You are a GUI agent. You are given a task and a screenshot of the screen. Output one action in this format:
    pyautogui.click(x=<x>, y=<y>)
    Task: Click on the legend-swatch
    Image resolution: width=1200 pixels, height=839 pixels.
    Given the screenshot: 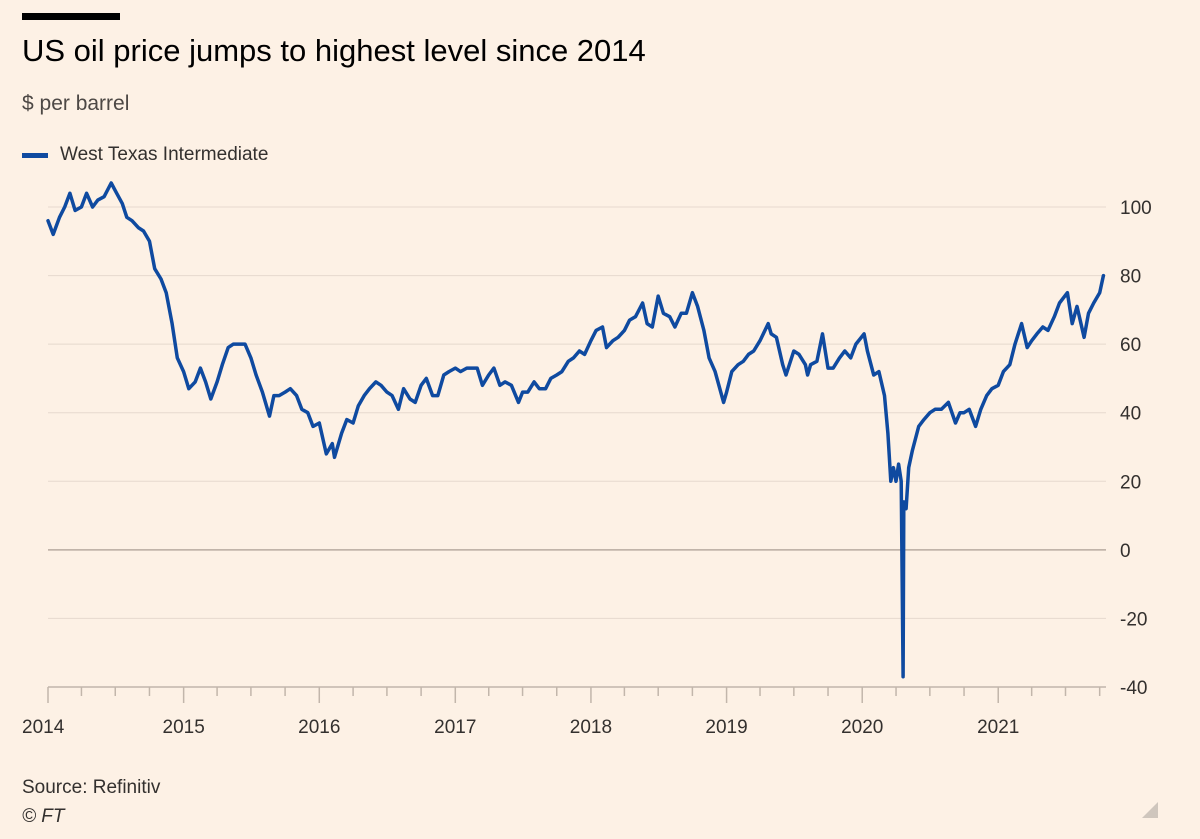 What is the action you would take?
    pyautogui.click(x=35, y=155)
    